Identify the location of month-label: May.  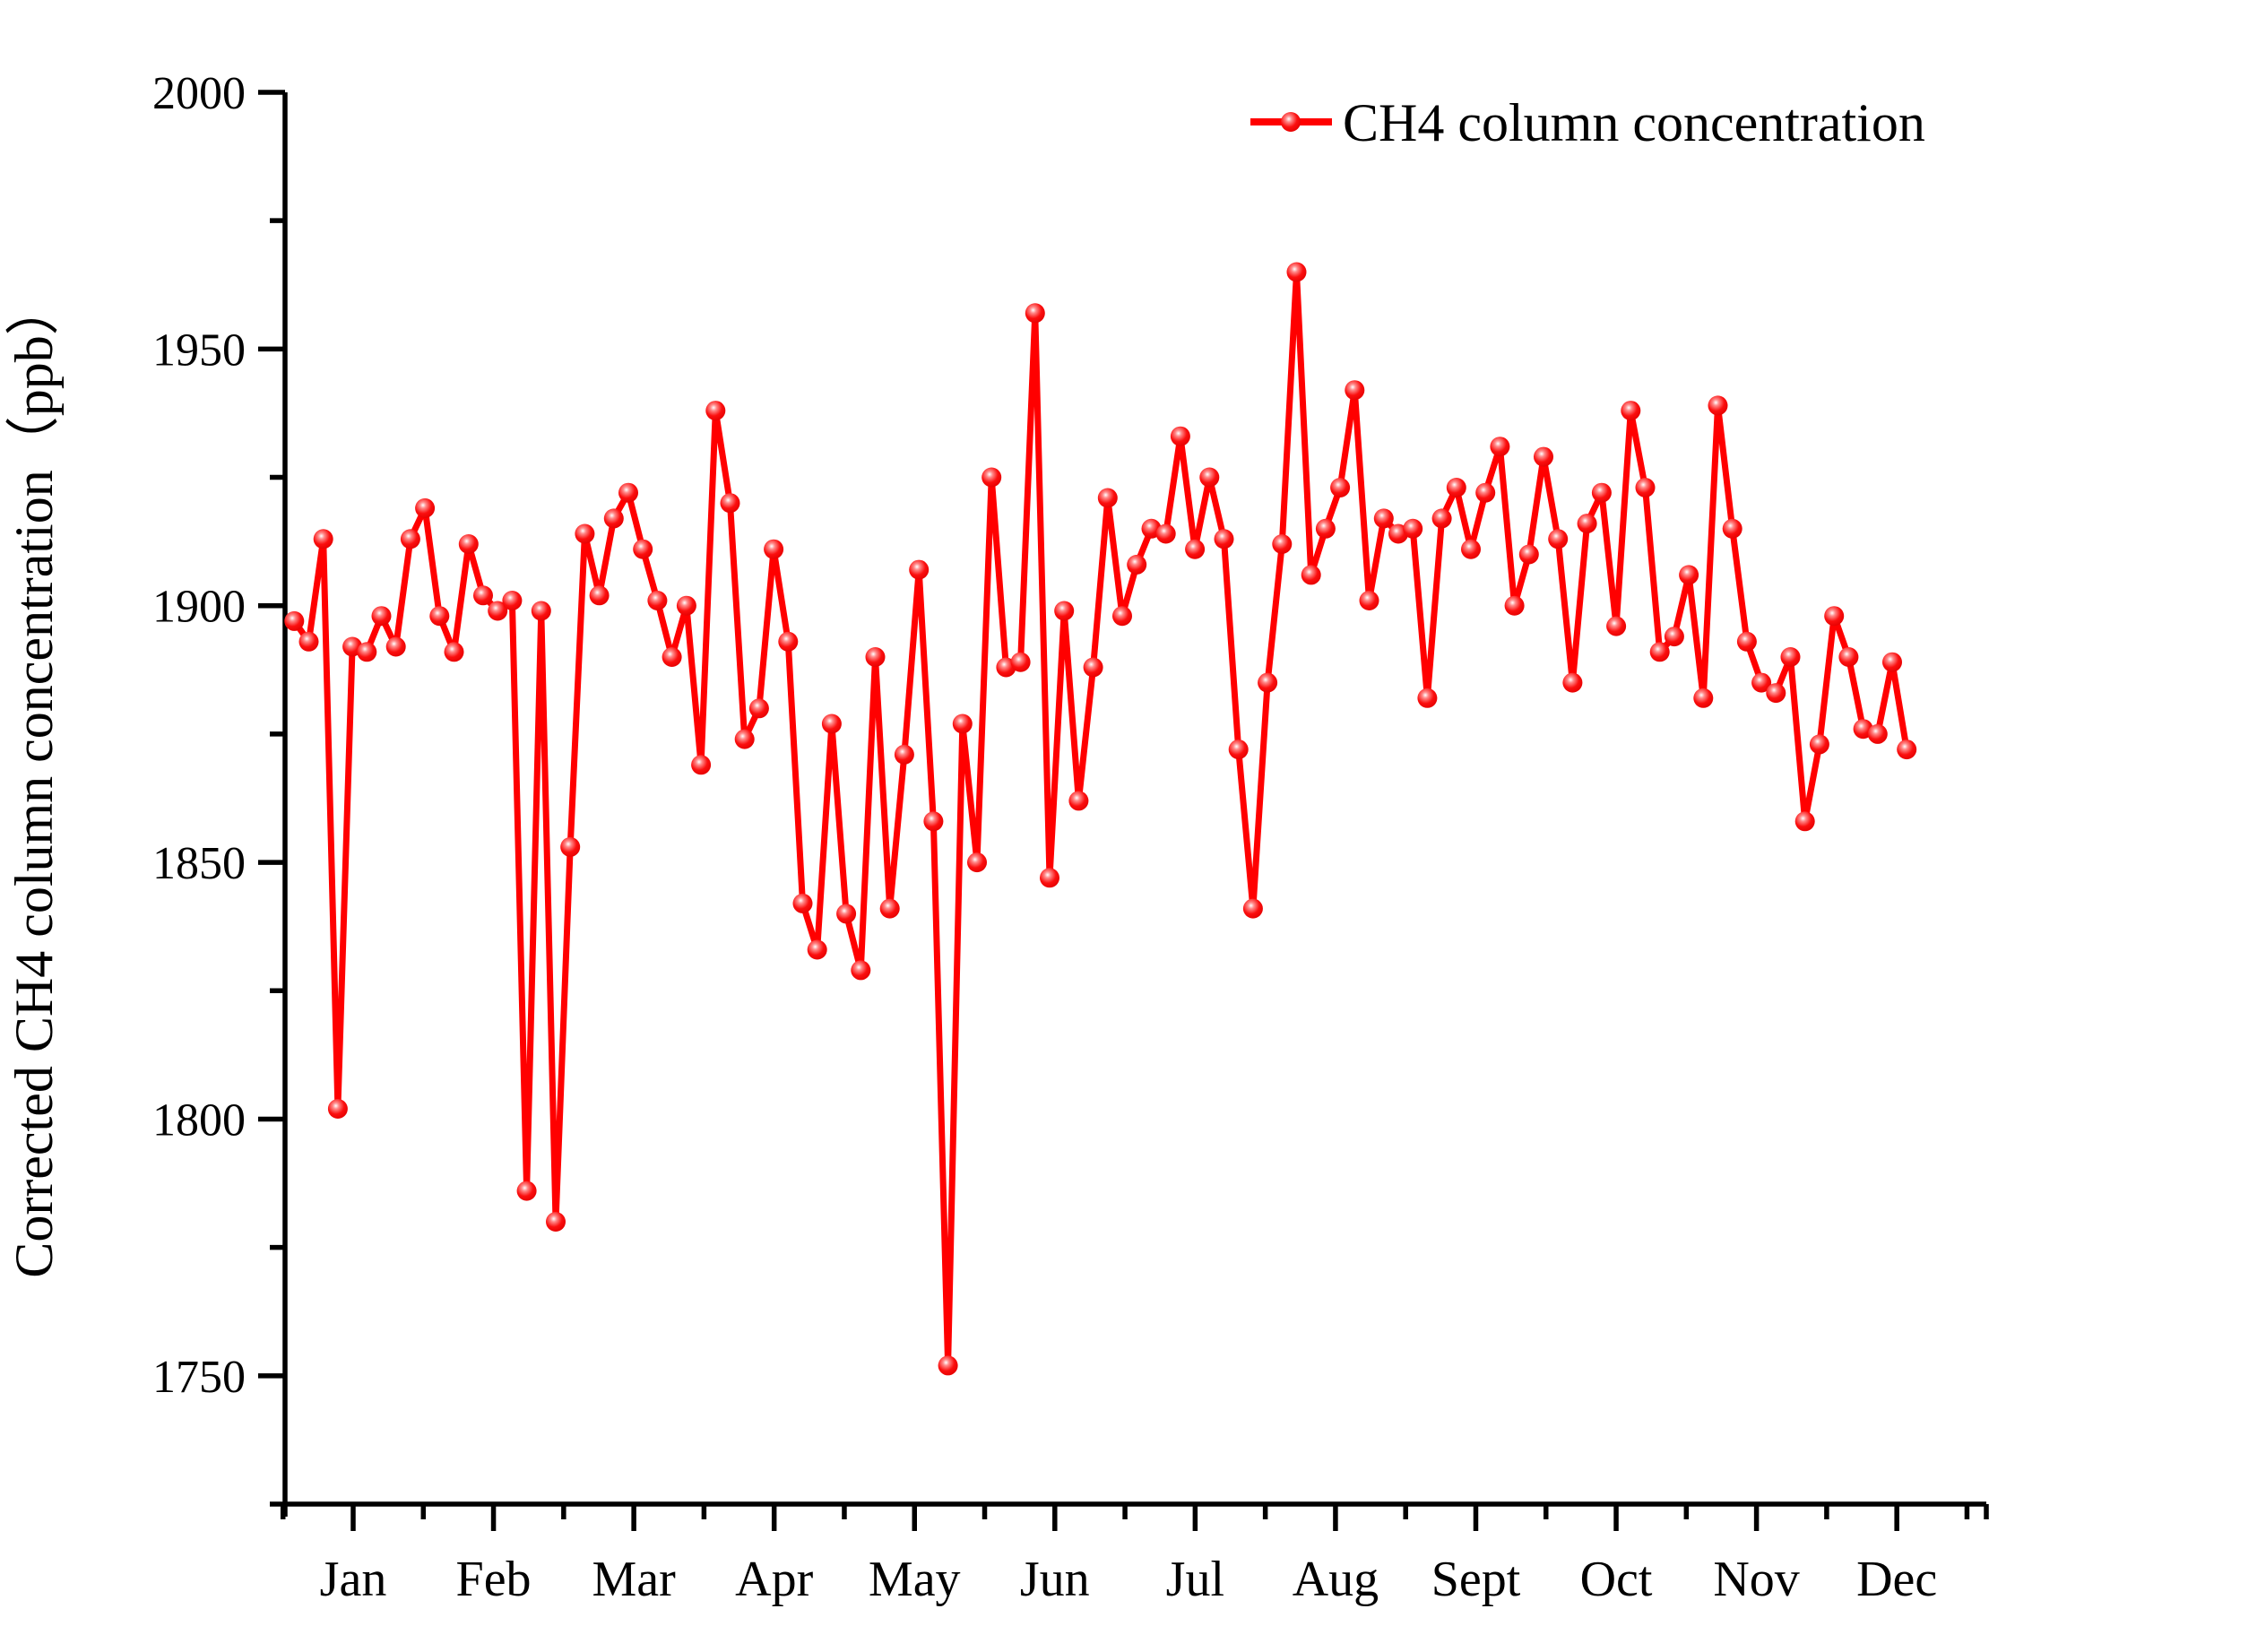
(915, 1579).